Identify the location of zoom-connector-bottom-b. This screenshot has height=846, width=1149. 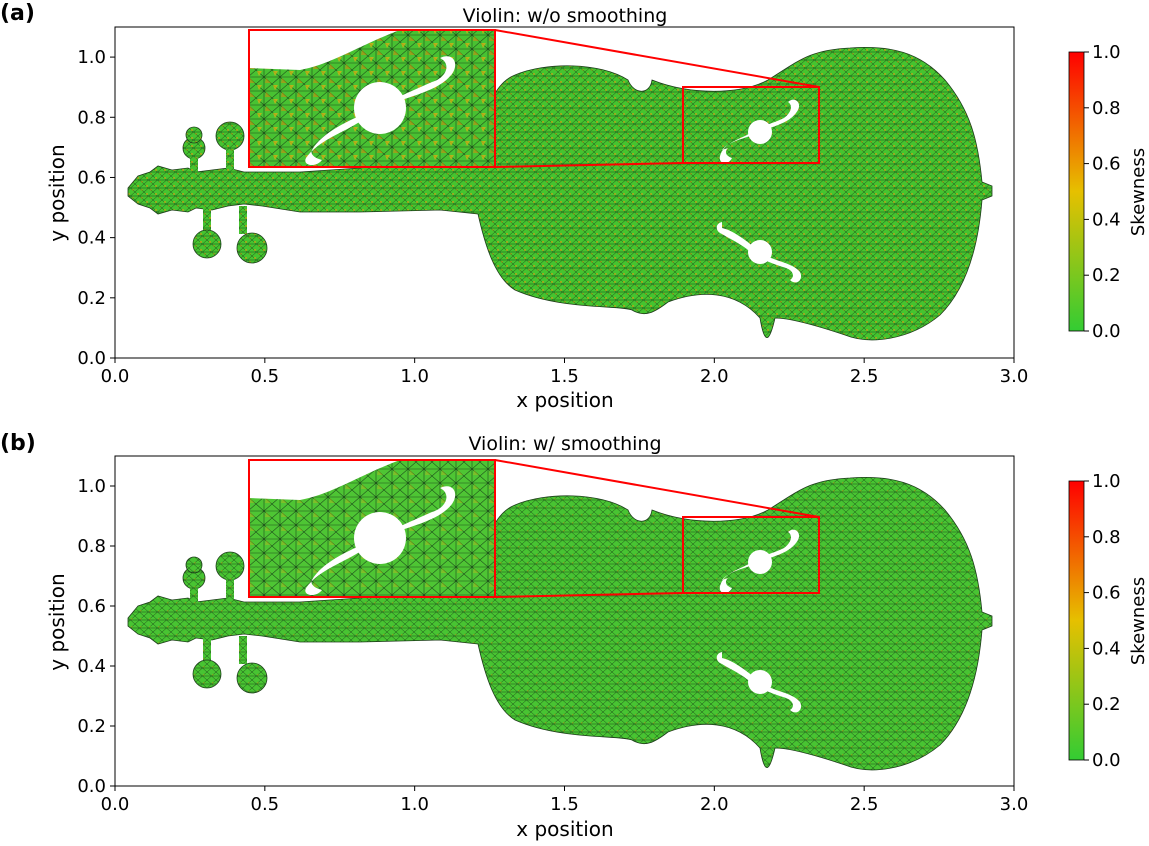
(589, 595).